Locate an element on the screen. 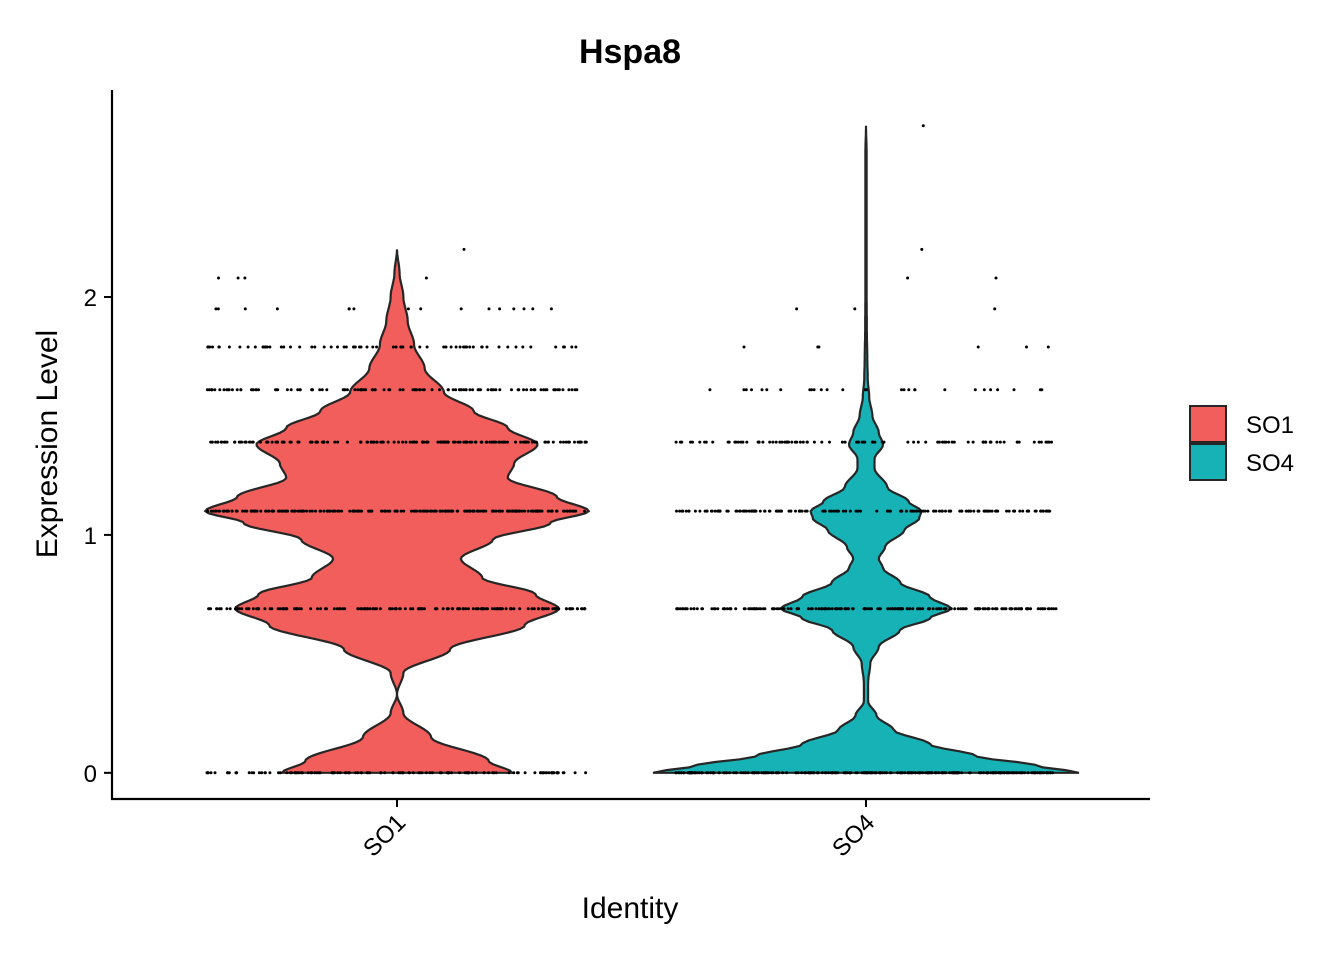 The height and width of the screenshot is (960, 1344). y-tick-label: 0 is located at coordinates (90, 774).